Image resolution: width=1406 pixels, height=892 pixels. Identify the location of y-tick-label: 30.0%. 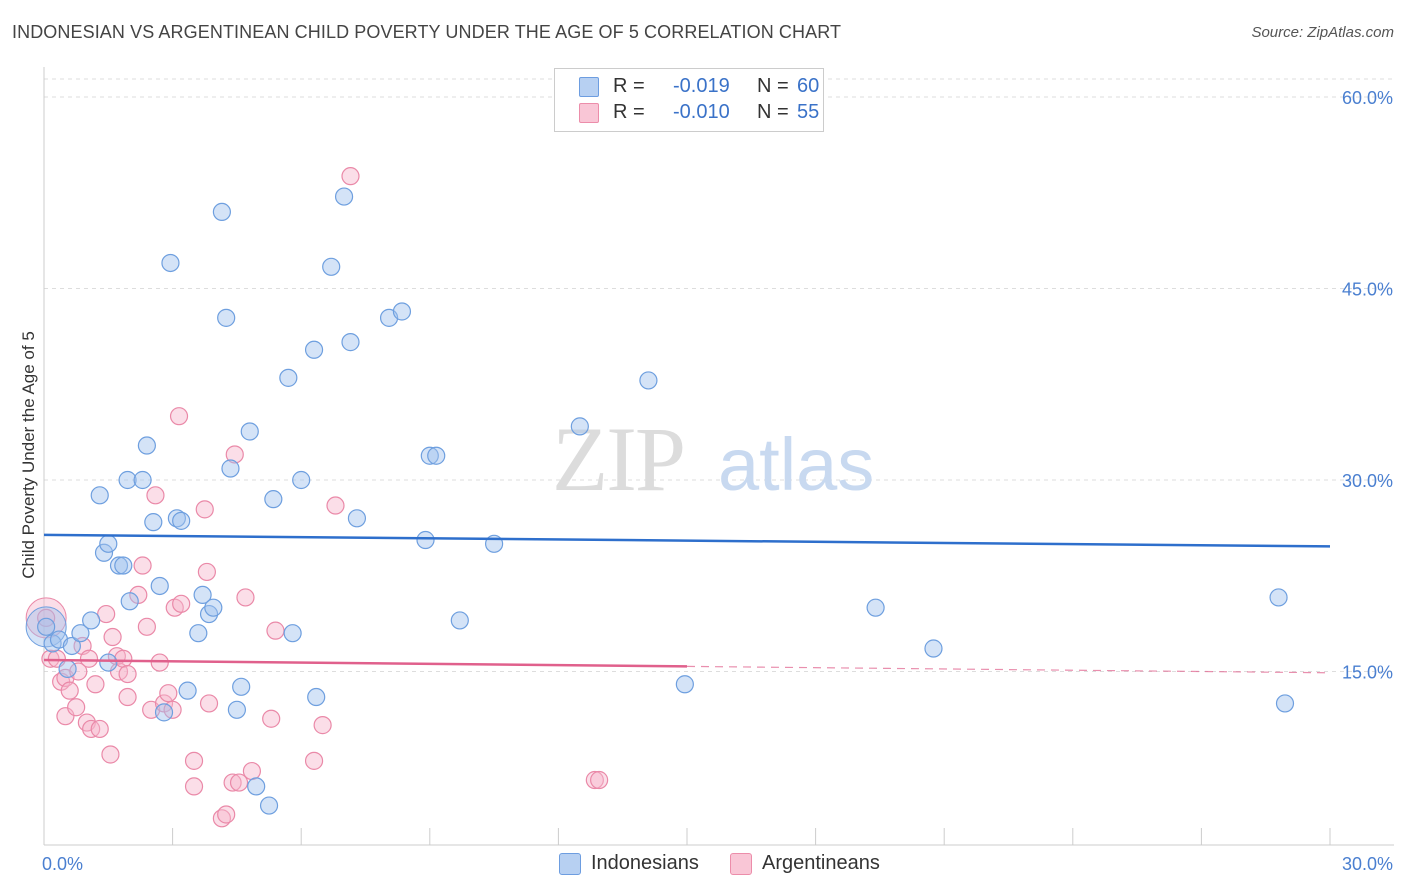
(1367, 481).